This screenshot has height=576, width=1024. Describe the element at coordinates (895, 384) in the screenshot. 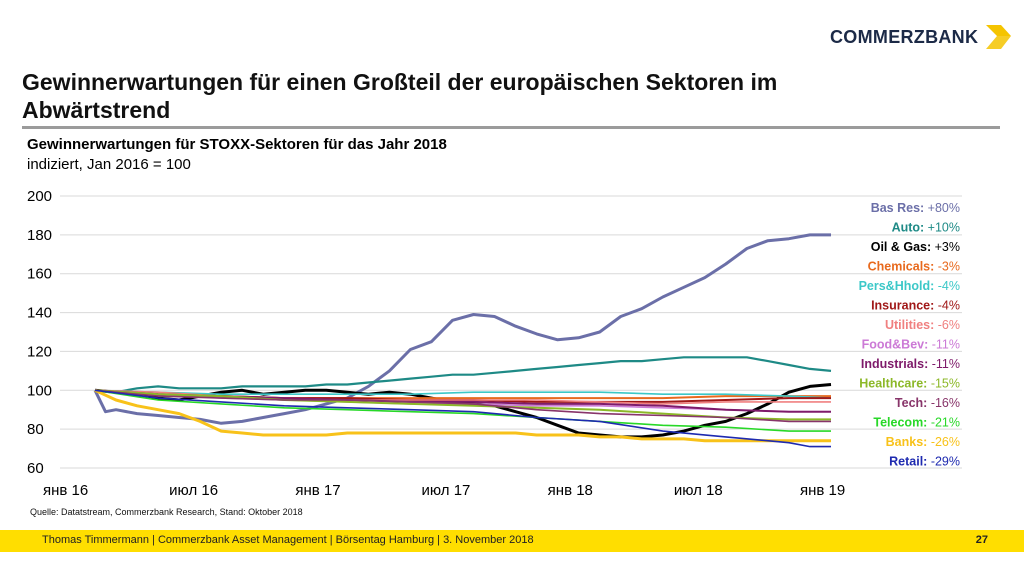

I see `legend-series-name: Healthcare:` at that location.